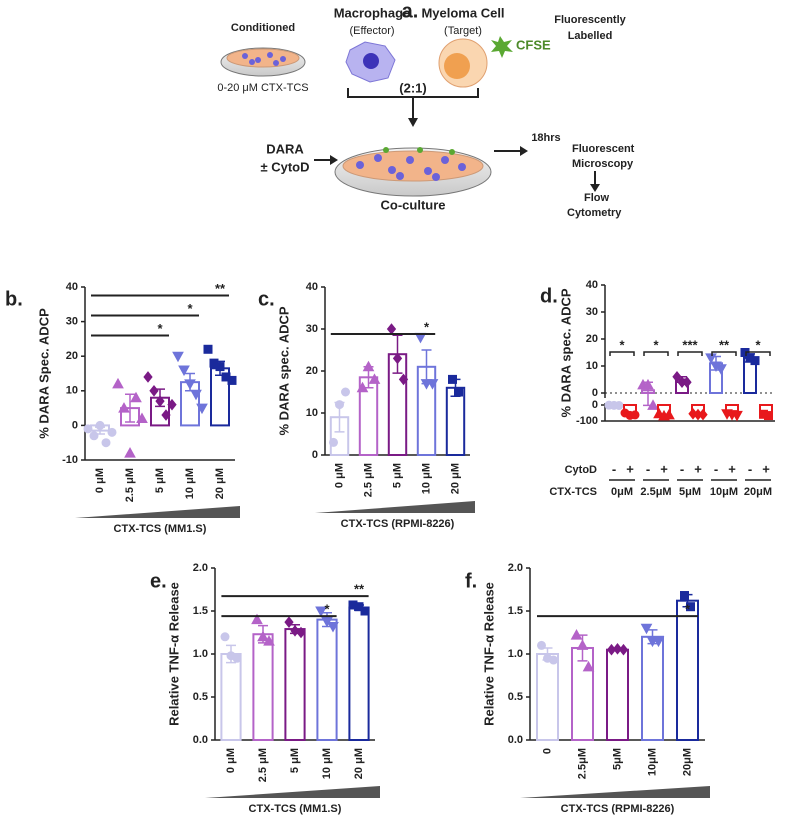 The image size is (800, 817). I want to click on panel-label: a., so click(410, 11).